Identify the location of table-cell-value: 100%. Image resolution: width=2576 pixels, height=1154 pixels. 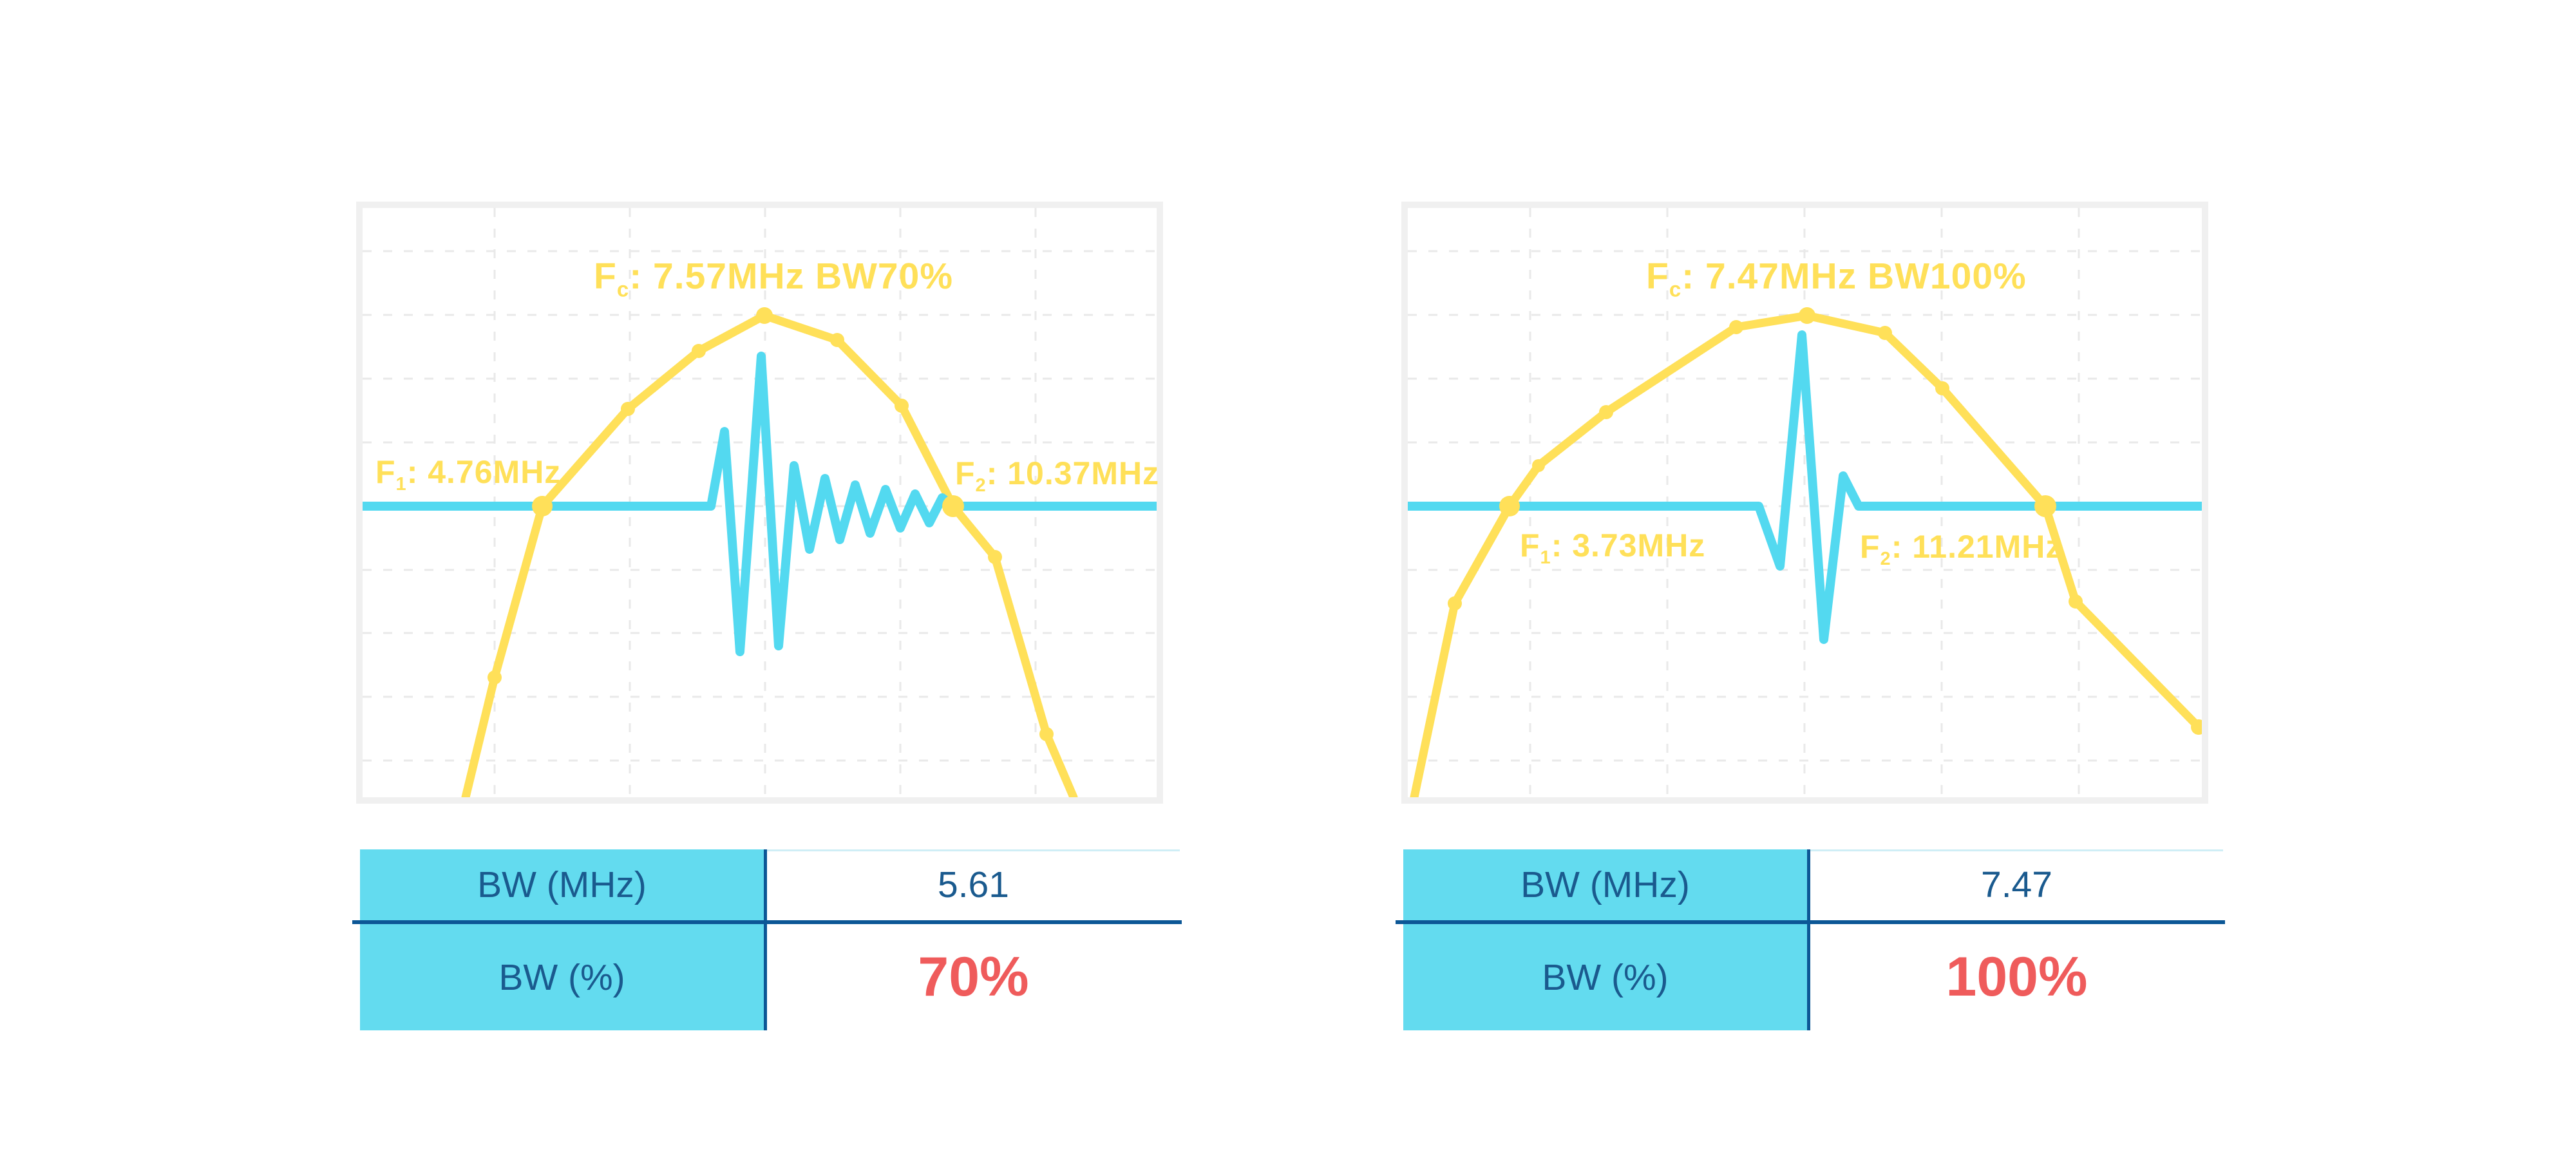
(2016, 977).